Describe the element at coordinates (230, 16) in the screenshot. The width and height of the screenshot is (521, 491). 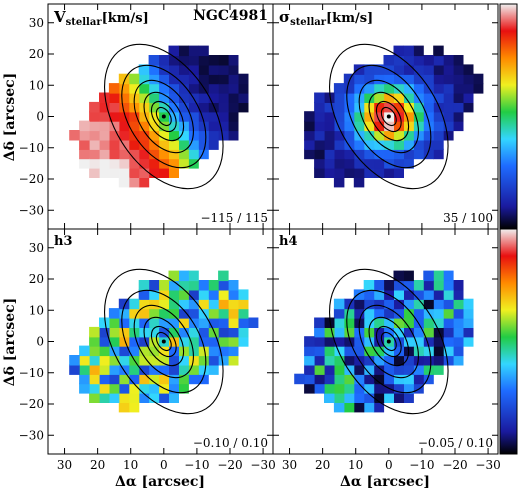
I see `galaxy-name: NGC4981` at that location.